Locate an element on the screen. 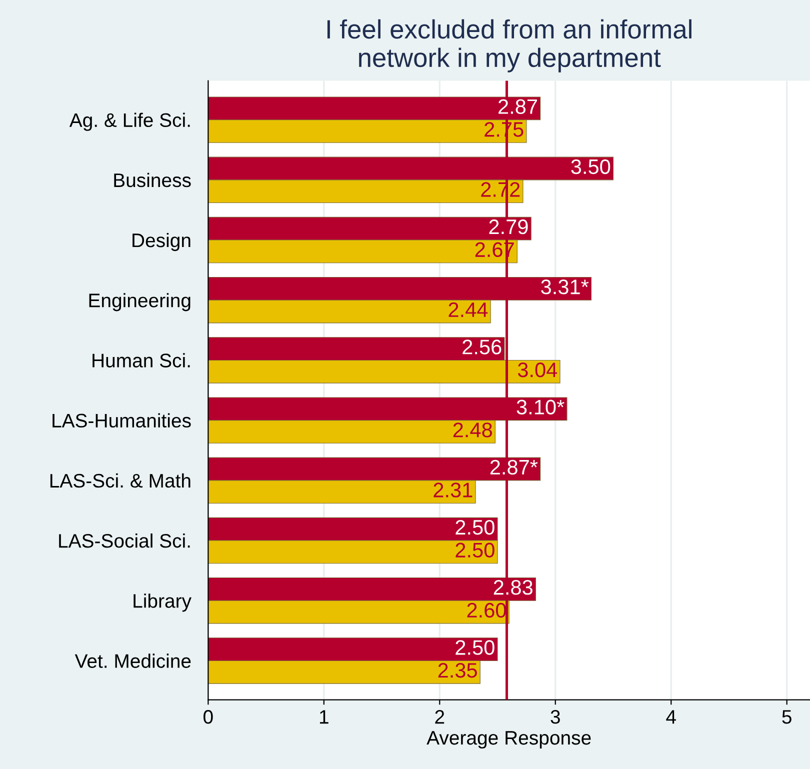 This screenshot has width=810, height=769. y-tick-label: Design is located at coordinates (161, 242).